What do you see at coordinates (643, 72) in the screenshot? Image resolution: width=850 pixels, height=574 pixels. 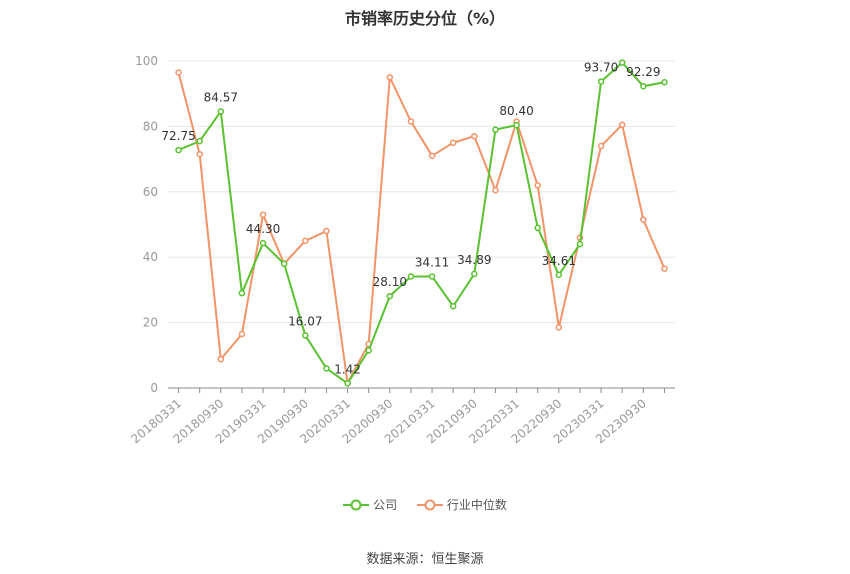 I see `data-label: 92.29` at bounding box center [643, 72].